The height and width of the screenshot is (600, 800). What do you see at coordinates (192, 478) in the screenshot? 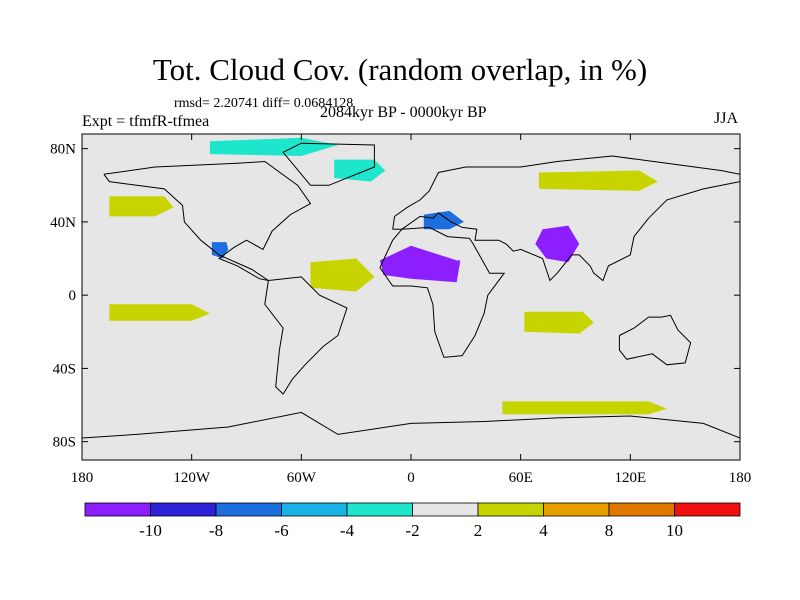
I see `x-tick-label: 120W` at bounding box center [192, 478].